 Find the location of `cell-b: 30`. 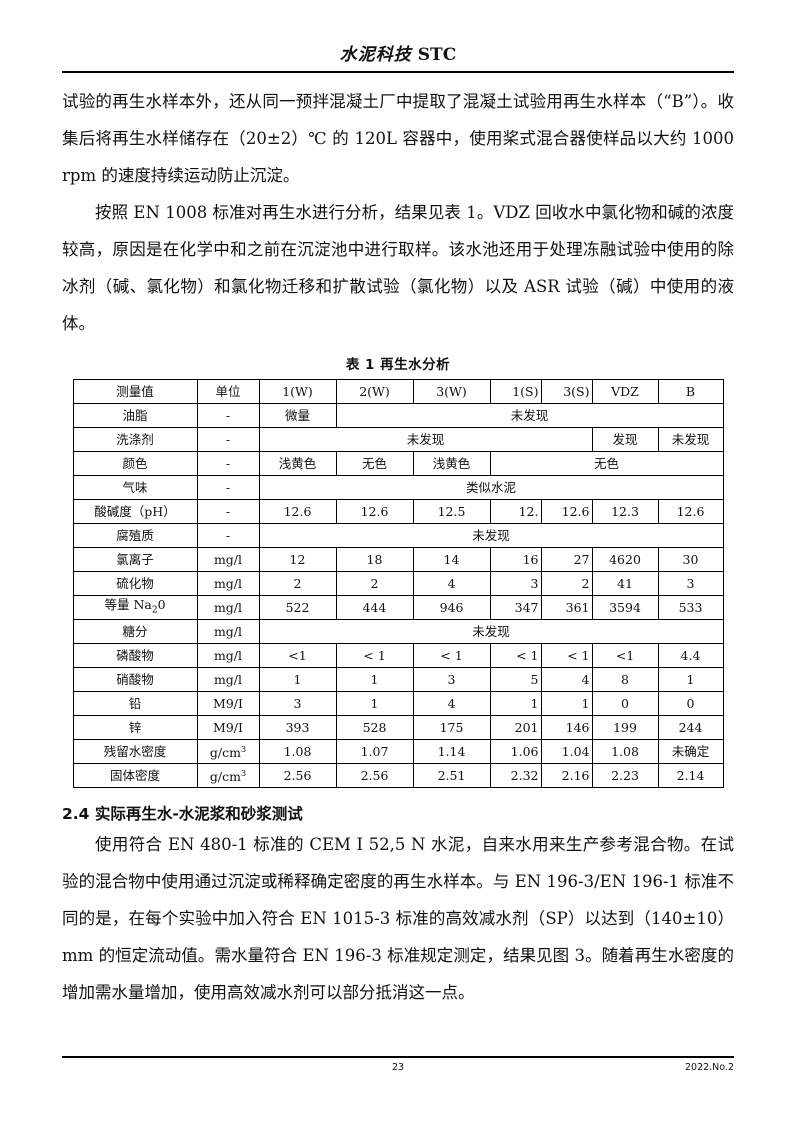

cell-b: 30 is located at coordinates (690, 559).